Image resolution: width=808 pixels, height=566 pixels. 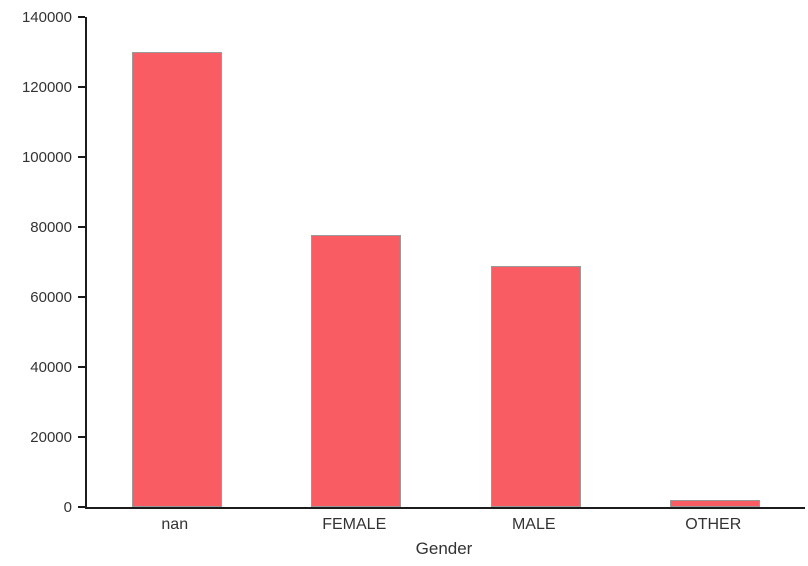 What do you see at coordinates (713, 524) in the screenshot?
I see `x-tick-label: OTHER` at bounding box center [713, 524].